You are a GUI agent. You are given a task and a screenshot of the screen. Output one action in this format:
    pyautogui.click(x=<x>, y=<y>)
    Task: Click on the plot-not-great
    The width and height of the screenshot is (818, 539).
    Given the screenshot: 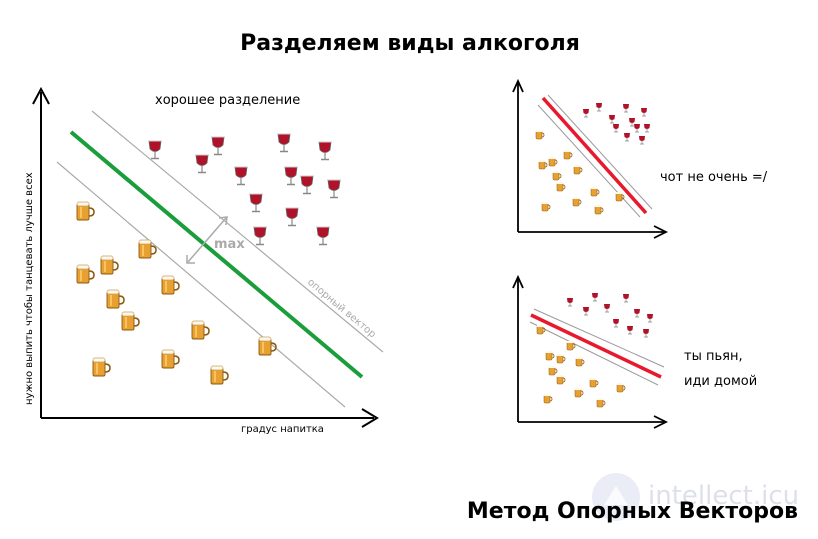 What is the action you would take?
    pyautogui.click(x=590, y=158)
    